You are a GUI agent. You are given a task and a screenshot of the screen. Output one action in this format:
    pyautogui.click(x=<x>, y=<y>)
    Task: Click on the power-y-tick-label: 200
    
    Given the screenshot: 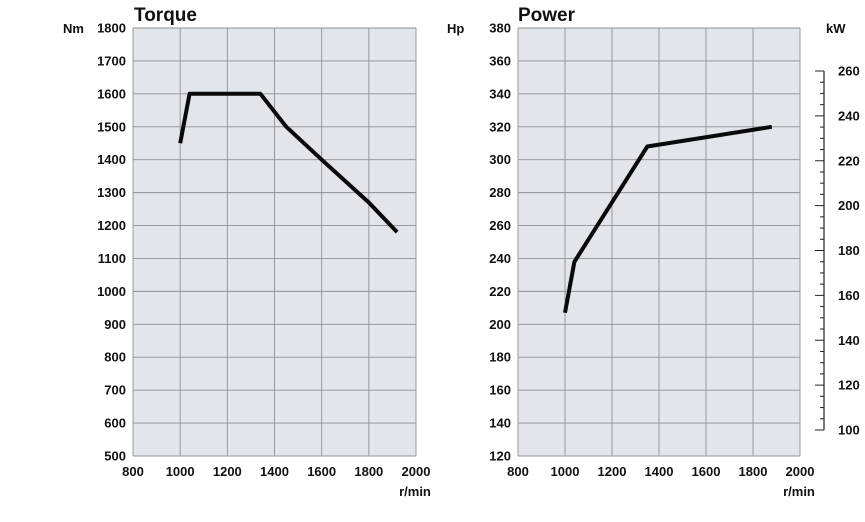 What is the action you would take?
    pyautogui.click(x=500, y=324)
    